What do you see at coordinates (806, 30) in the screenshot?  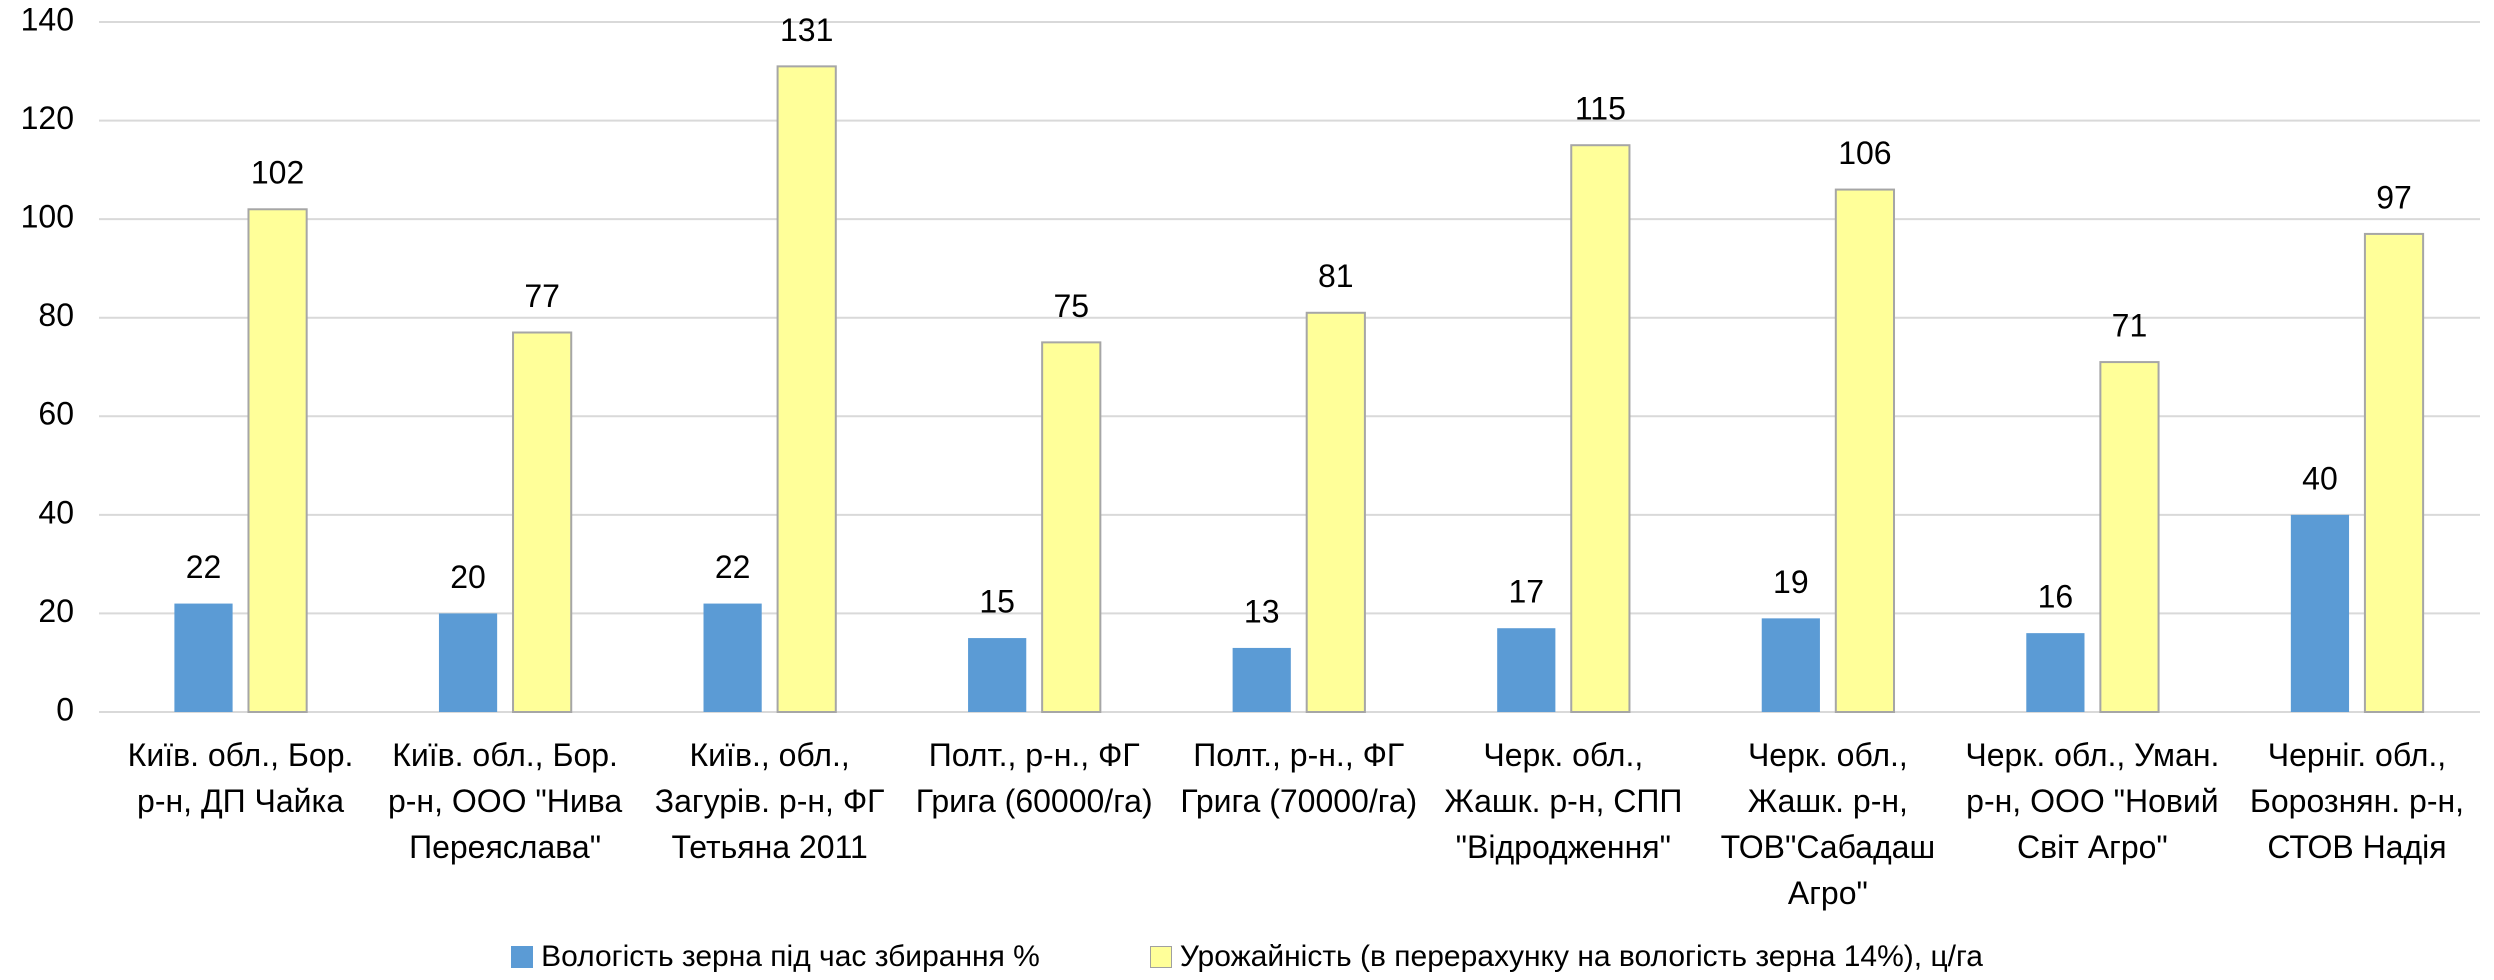 I see `data-label: 131` at bounding box center [806, 30].